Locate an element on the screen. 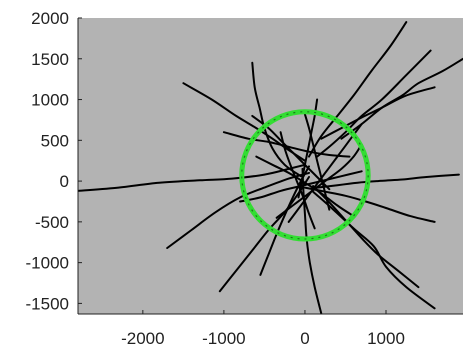 Image resolution: width=463 pixels, height=356 pixels. y-axis-ticks: 2000 1500 1000 500 0 -500 -1000 -1500 is located at coordinates (54, 161).